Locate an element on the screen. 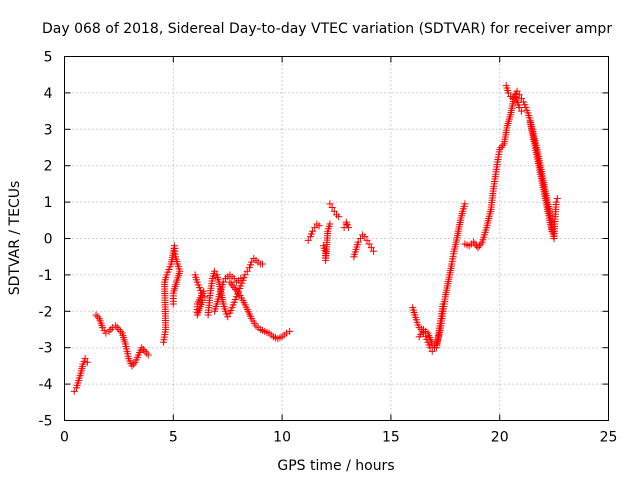 This screenshot has height=480, width=640. y-tick-label: 4 is located at coordinates (48, 94).